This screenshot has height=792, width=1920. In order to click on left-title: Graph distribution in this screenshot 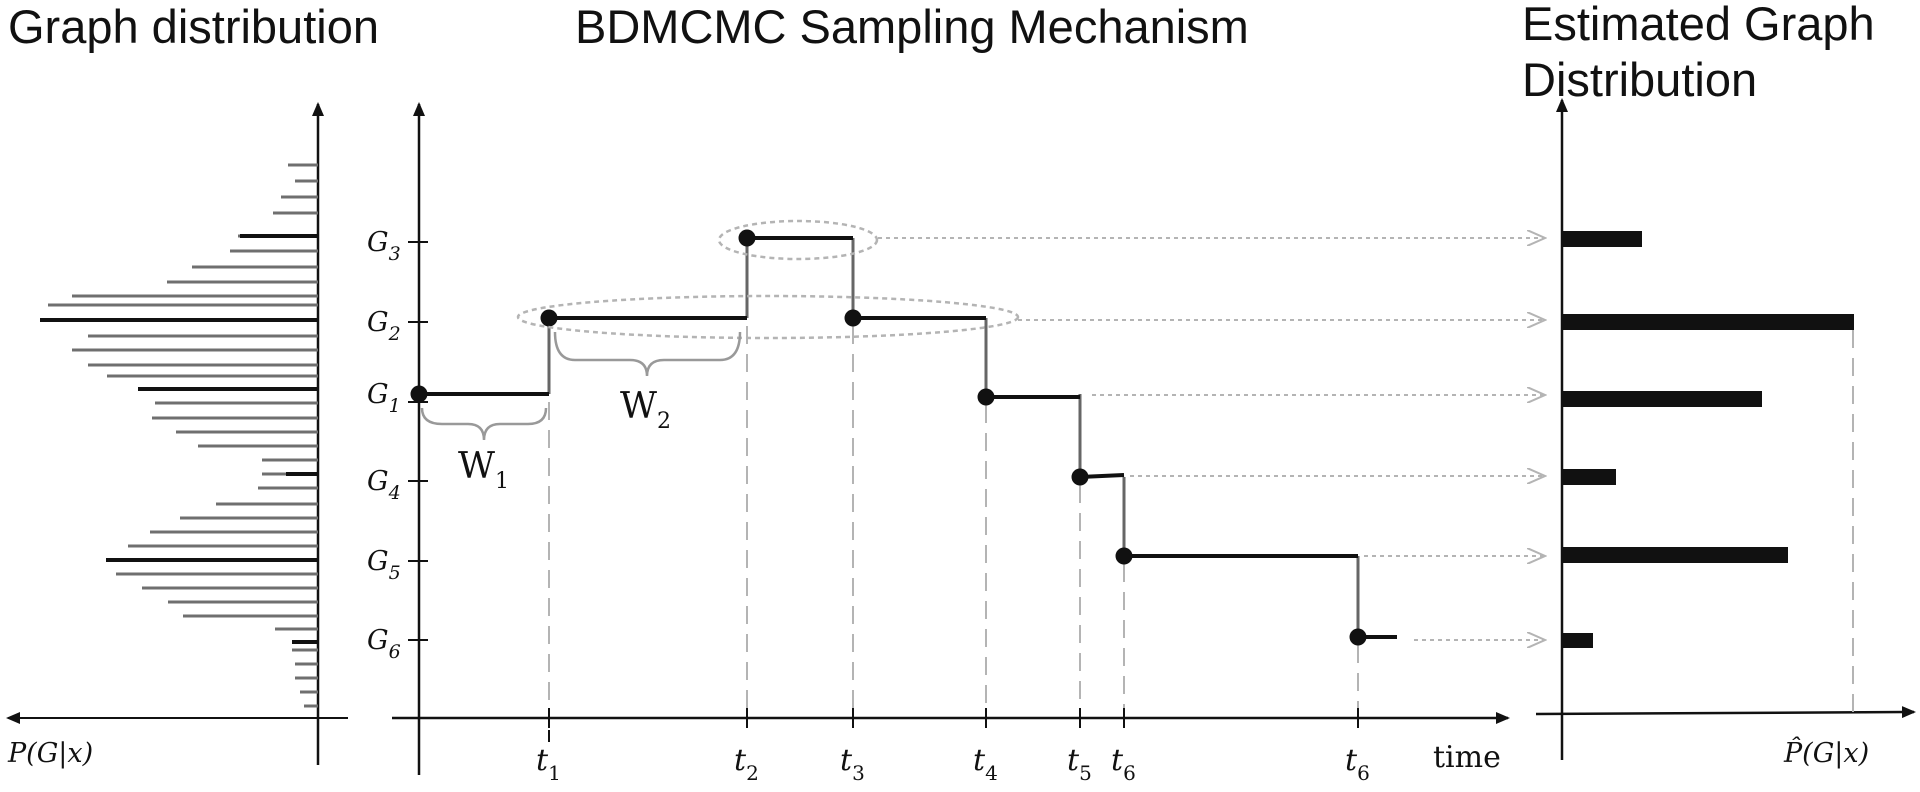, I will do `click(193, 26)`.